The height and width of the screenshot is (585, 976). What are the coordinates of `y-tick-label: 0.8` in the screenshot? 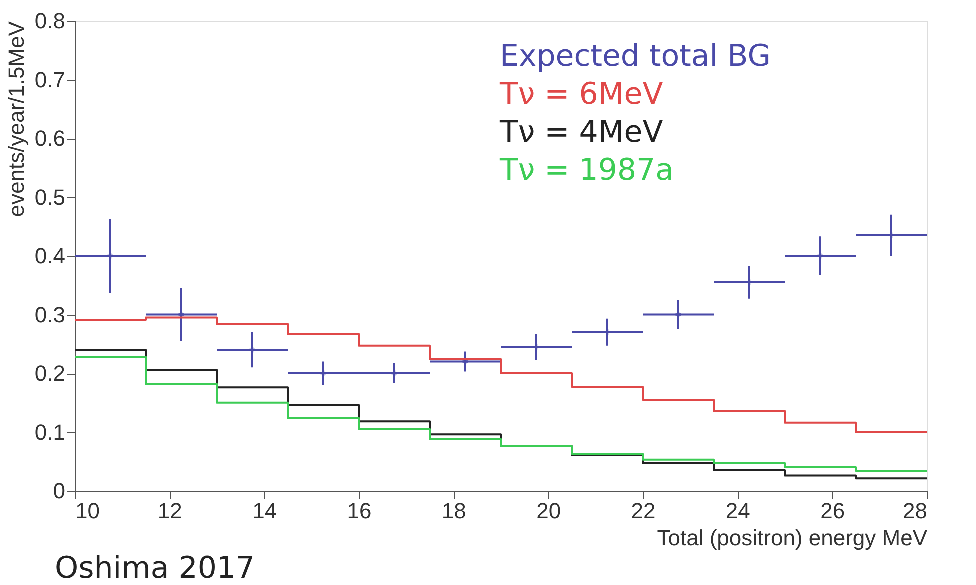 It's located at (50, 21).